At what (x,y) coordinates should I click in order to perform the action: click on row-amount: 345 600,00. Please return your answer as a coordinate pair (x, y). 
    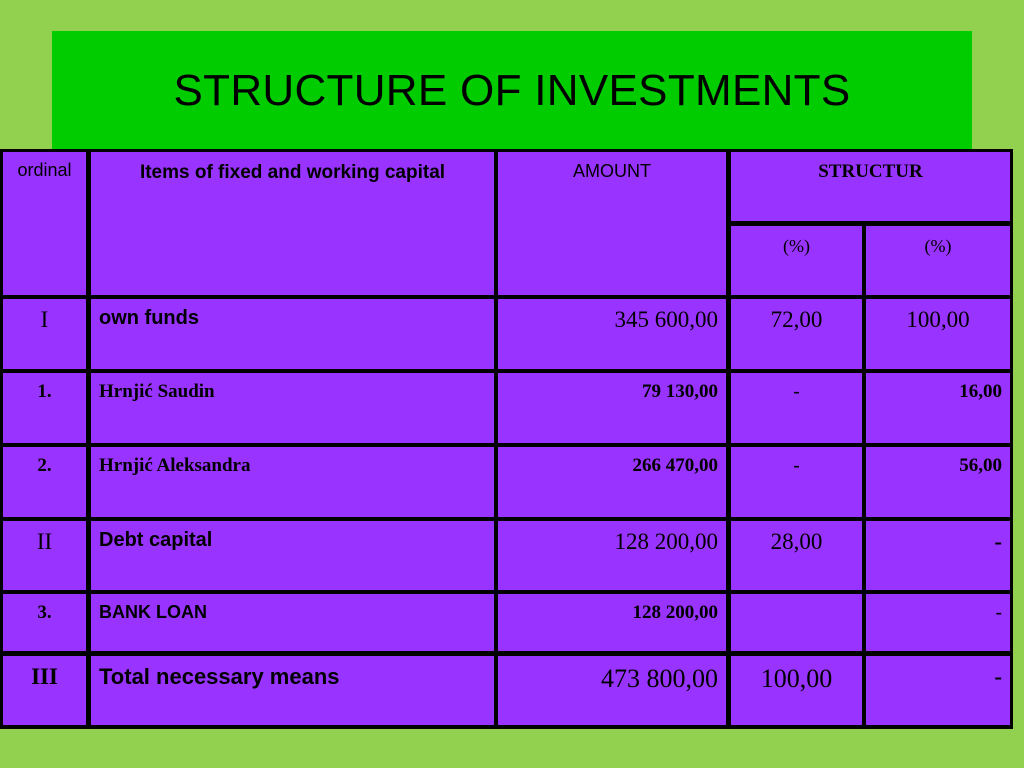
    Looking at the image, I should click on (612, 334).